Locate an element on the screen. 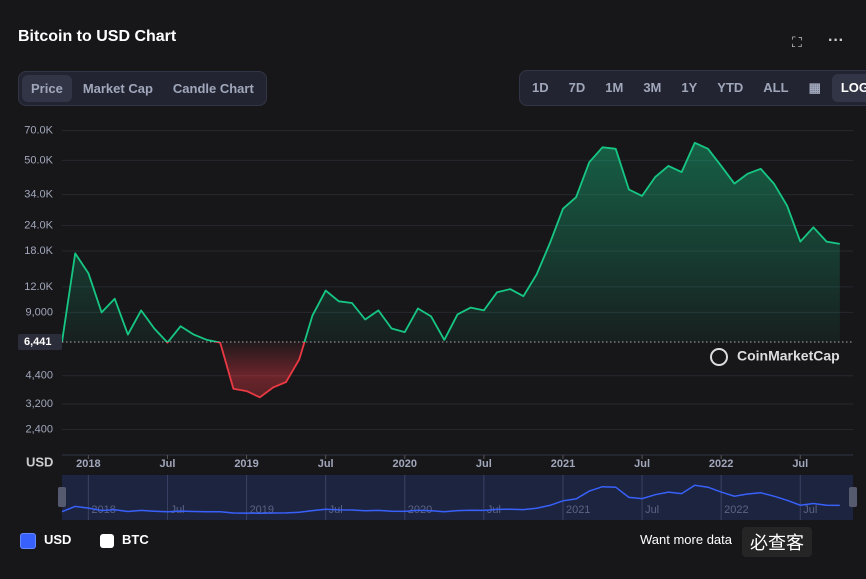  range: YTD is located at coordinates (730, 87).